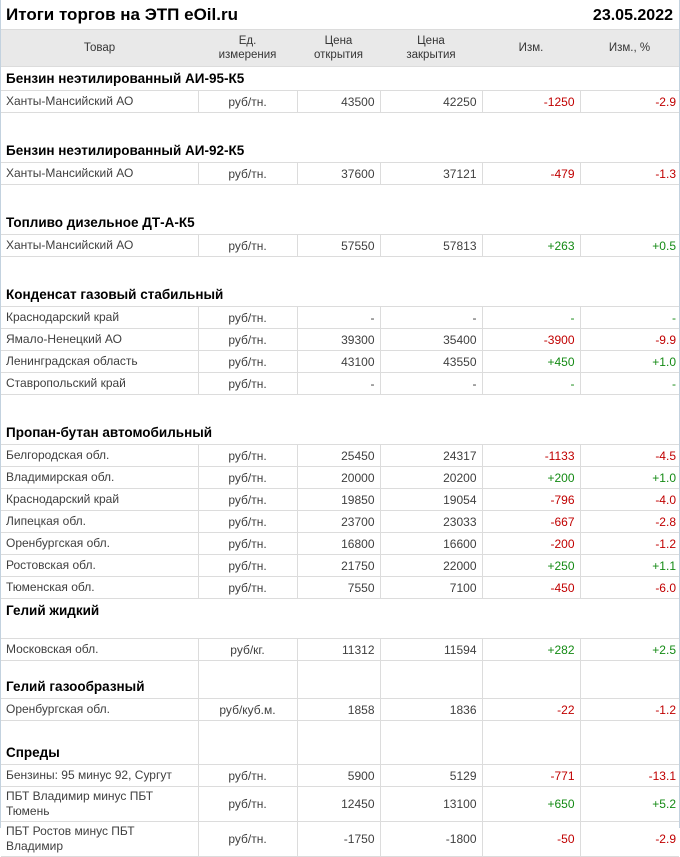  I want to click on change-cell: +282, so click(531, 649).